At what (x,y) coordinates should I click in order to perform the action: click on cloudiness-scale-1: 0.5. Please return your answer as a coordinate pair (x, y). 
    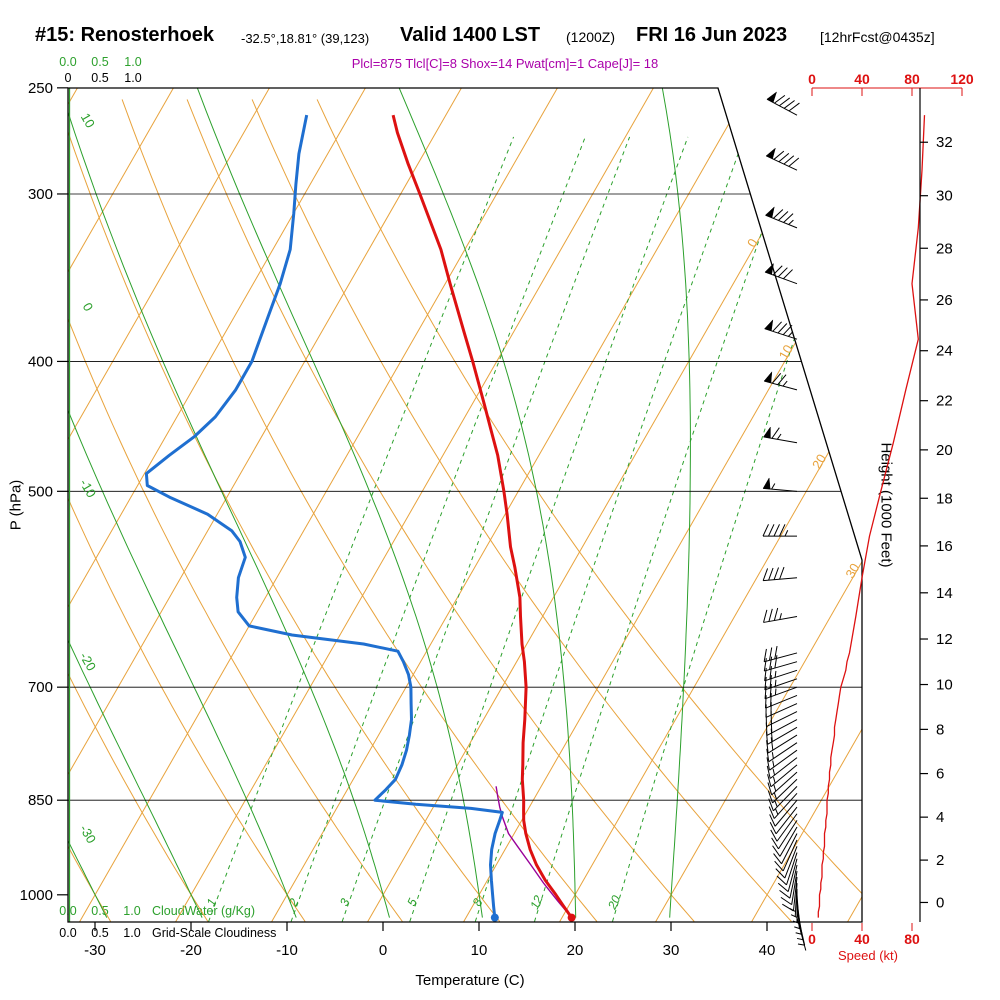
    Looking at the image, I should click on (100, 78).